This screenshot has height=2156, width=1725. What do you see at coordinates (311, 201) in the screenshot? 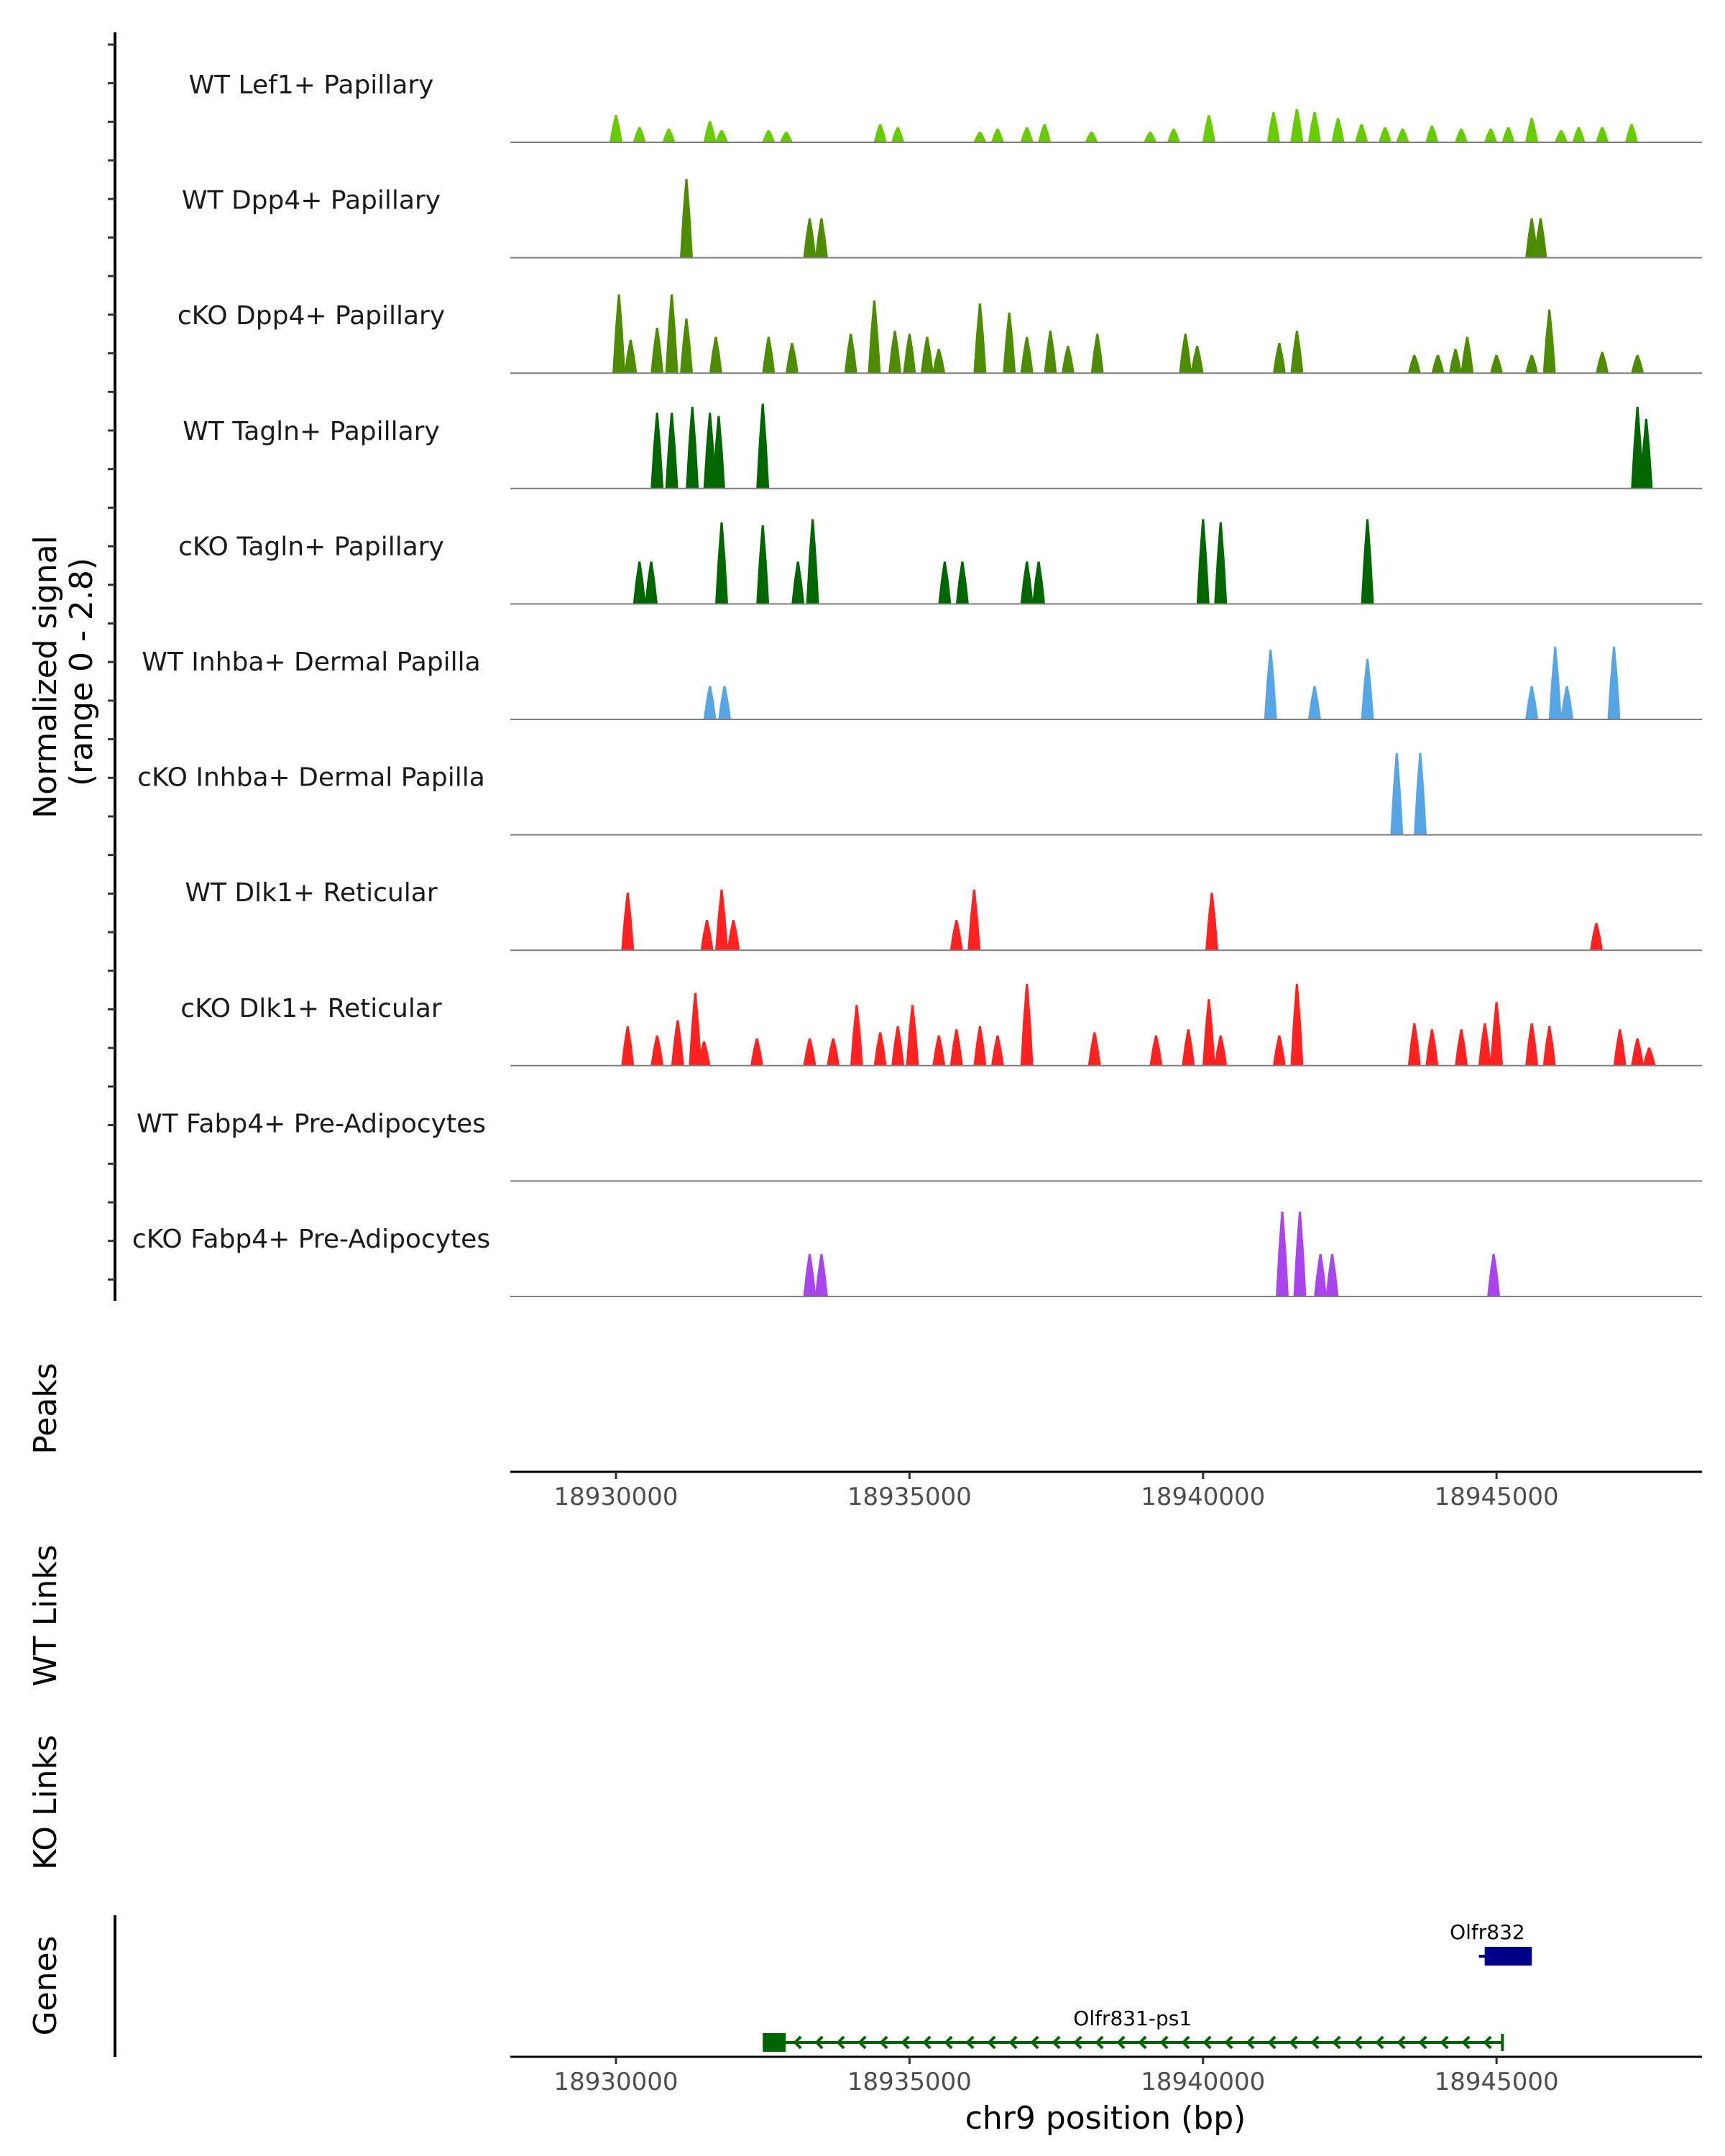
I see `track-label: WT Dpp4+ Papillary` at bounding box center [311, 201].